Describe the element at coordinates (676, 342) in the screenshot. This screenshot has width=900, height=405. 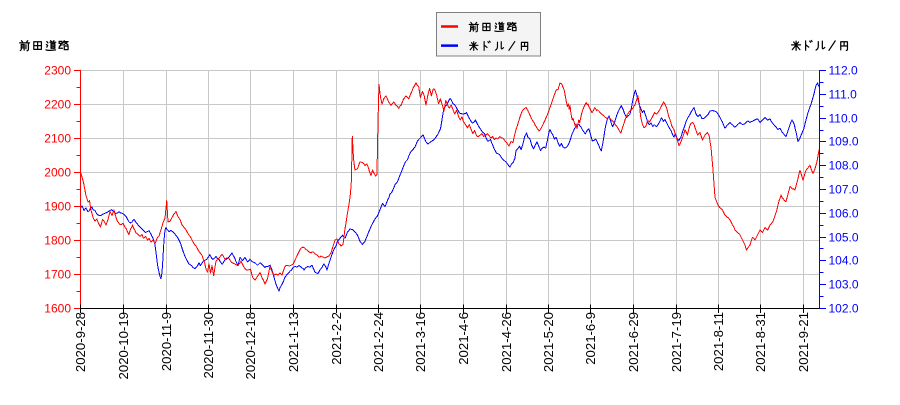
I see `svg-text: 2021-7-19` at that location.